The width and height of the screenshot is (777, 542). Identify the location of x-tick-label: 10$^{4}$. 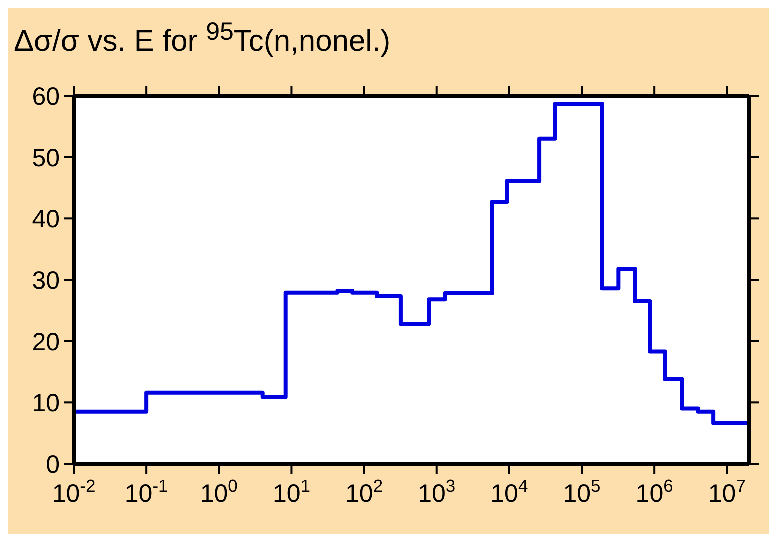
(509, 492).